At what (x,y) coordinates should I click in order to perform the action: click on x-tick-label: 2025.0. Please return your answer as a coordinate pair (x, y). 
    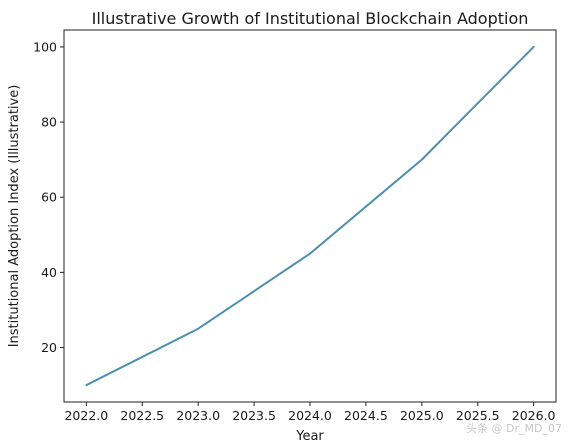
    Looking at the image, I should click on (422, 415).